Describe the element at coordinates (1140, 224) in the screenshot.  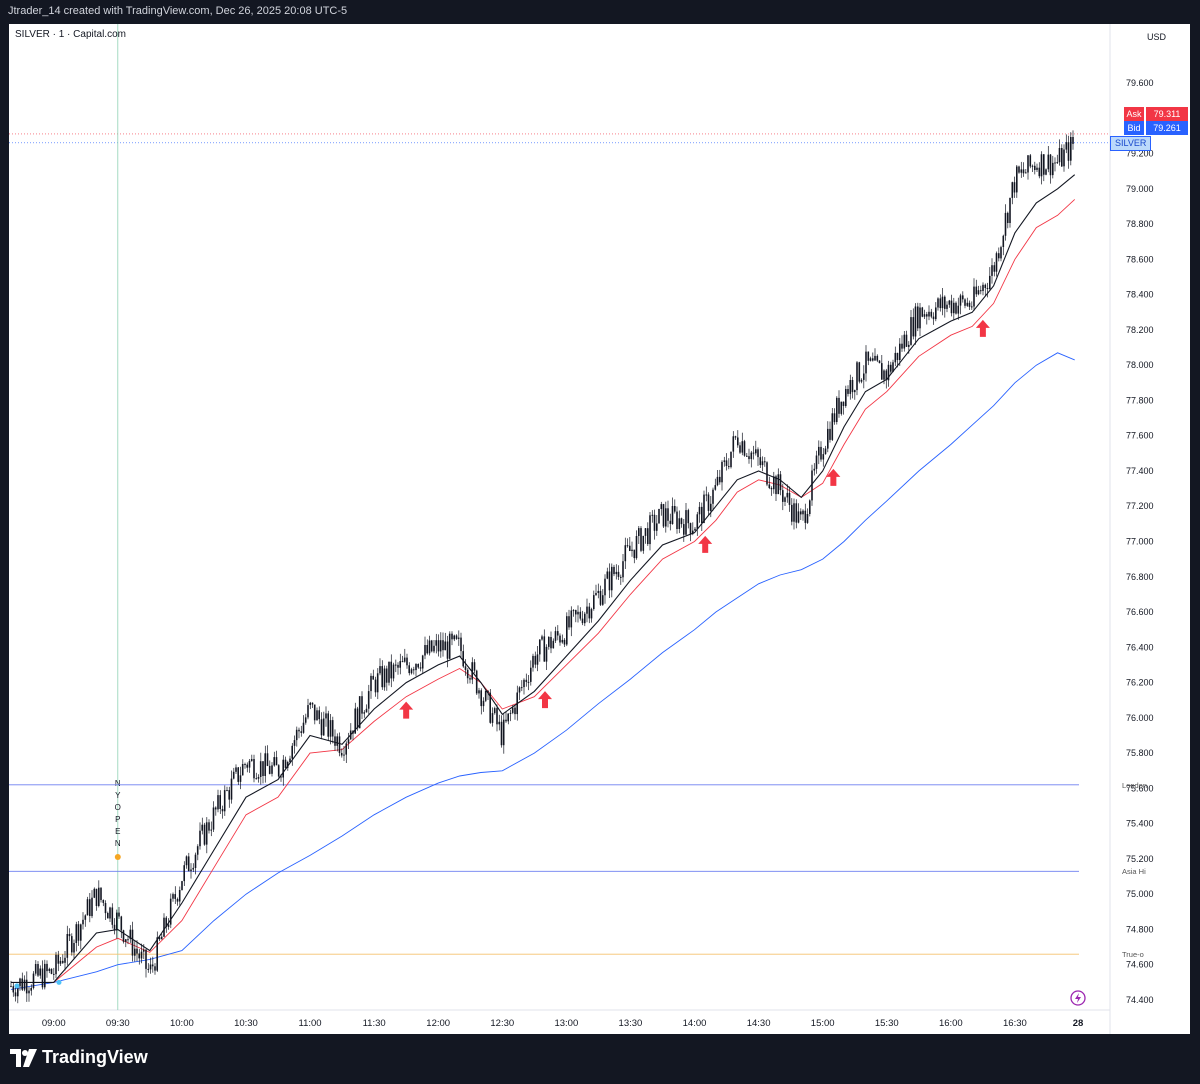
I see `y-tick-label: 78.800` at that location.